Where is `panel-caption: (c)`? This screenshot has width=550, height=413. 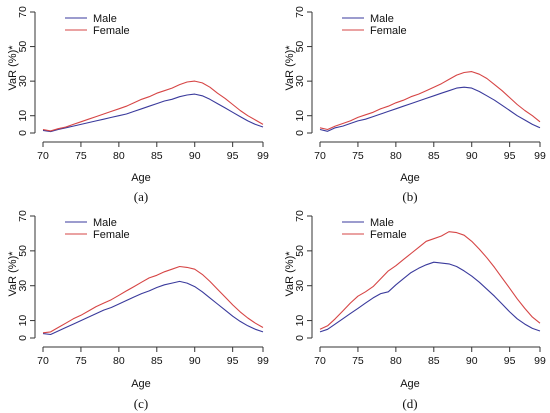
panel-caption: (c) is located at coordinates (141, 403).